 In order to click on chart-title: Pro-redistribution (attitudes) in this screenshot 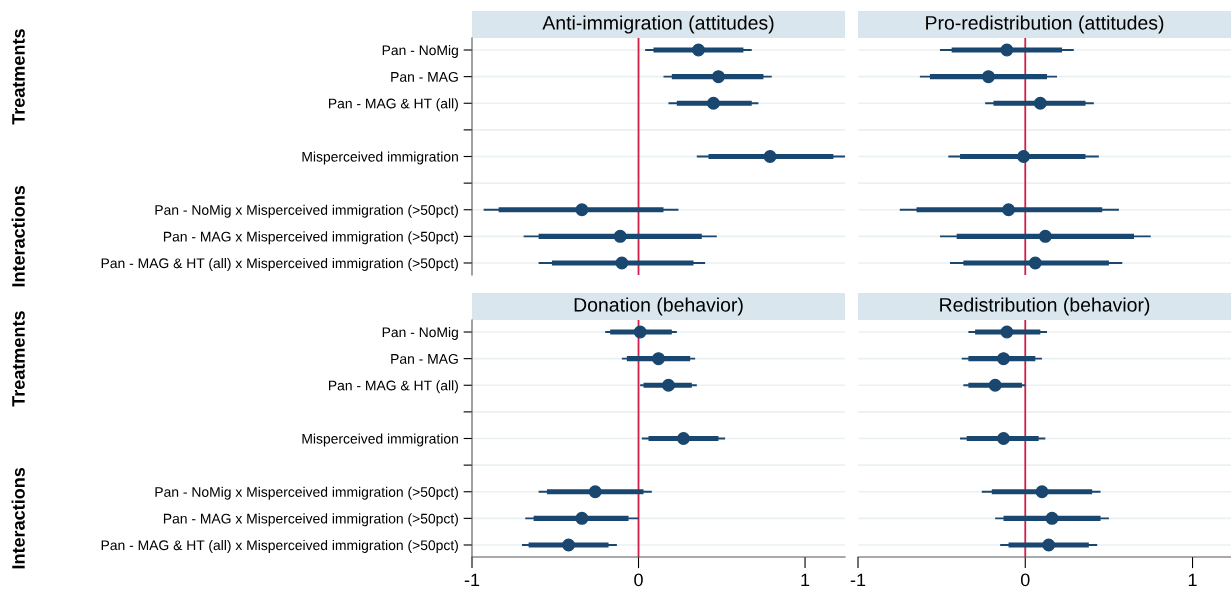, I will do `click(1045, 24)`.